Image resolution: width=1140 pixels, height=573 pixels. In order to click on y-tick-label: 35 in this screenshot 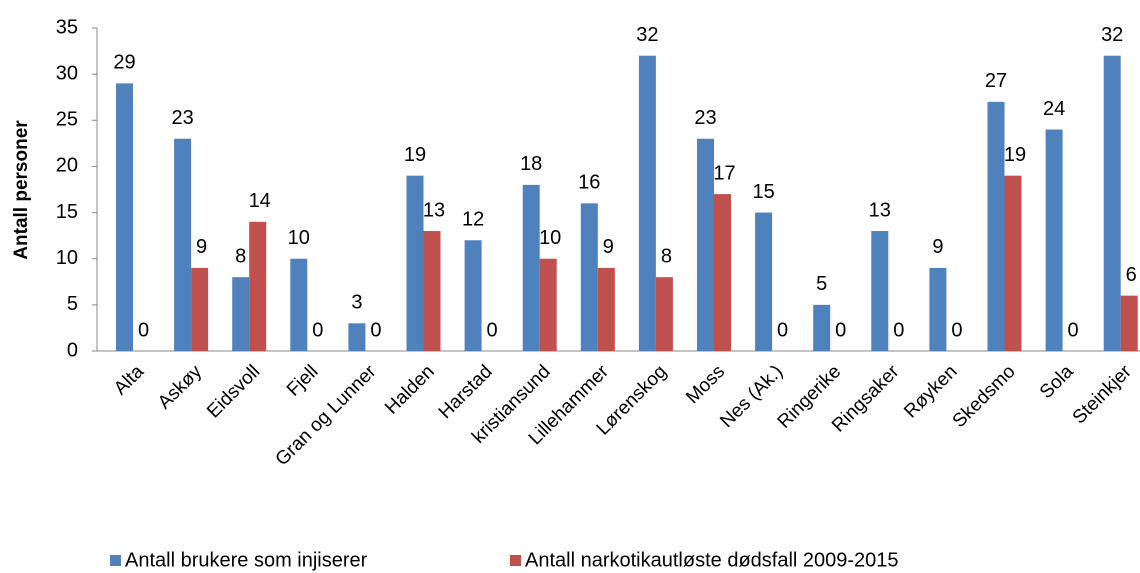, I will do `click(67, 27)`.